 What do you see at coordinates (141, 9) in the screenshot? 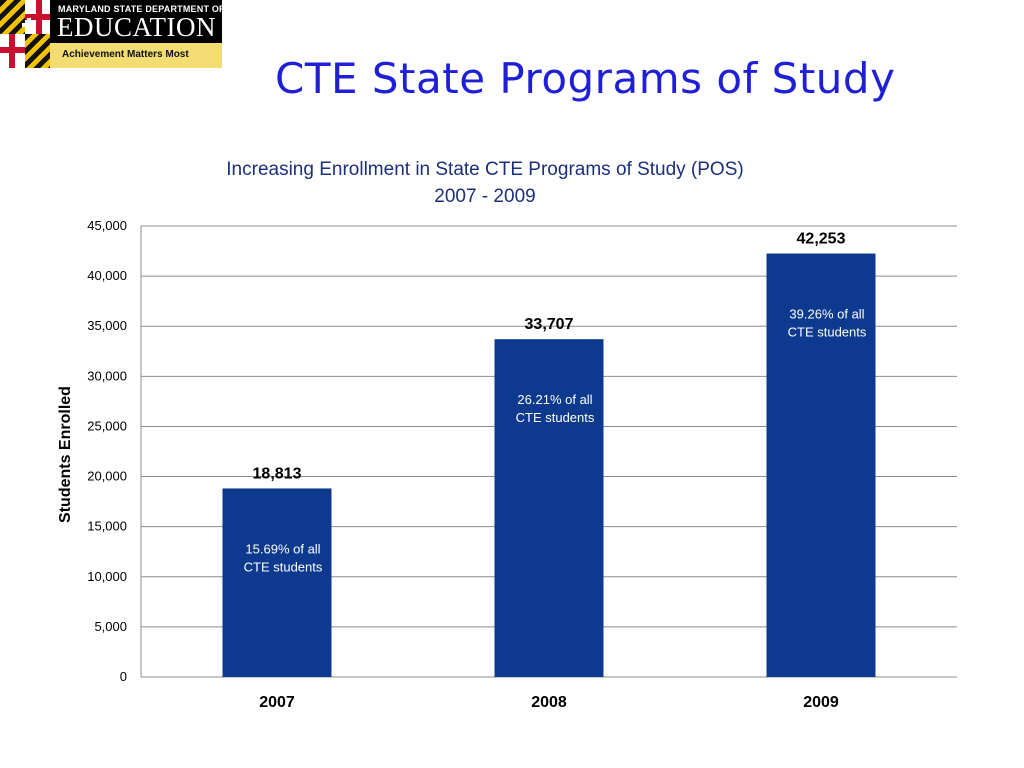
I see `logo-department-text: MARYLAND STATE DEPARTMENT OF` at bounding box center [141, 9].